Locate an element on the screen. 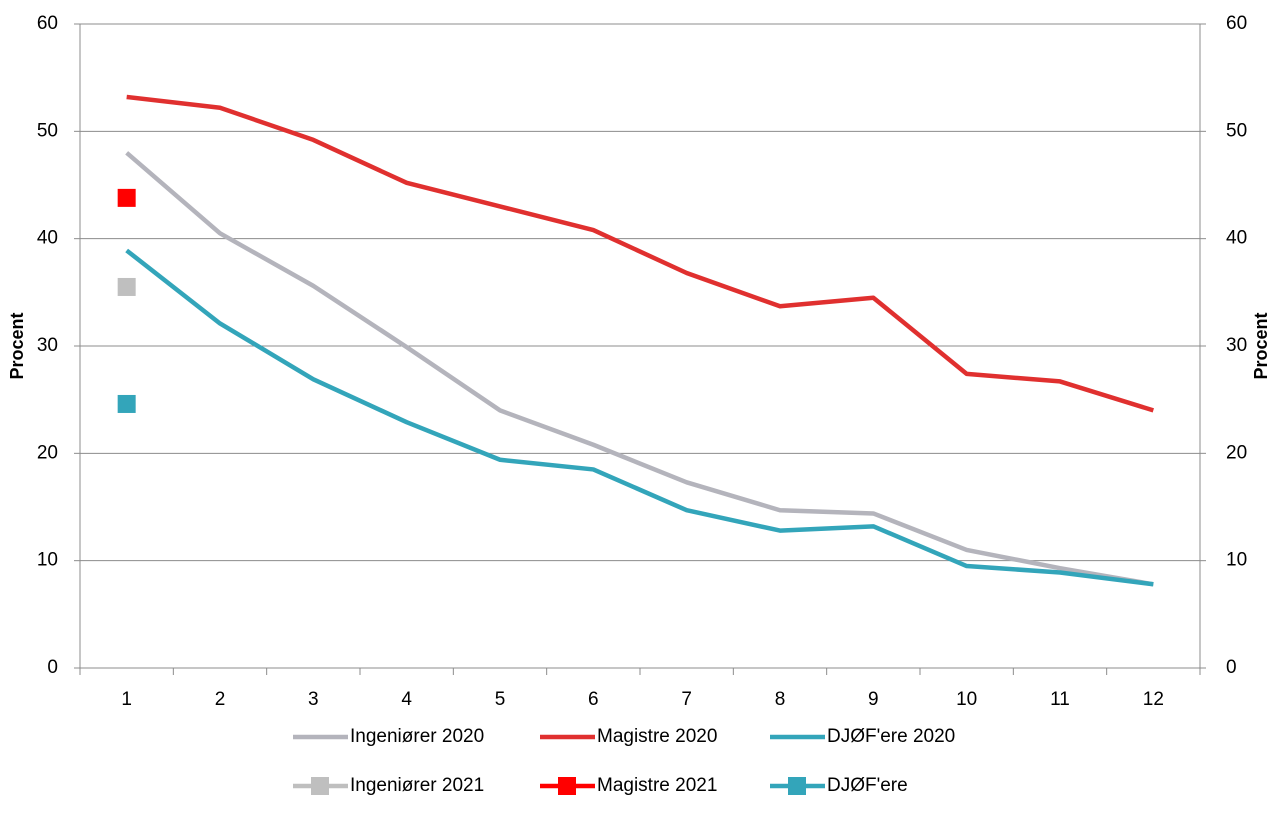 Image resolution: width=1270 pixels, height=814 pixels. x-tick-label: 7 is located at coordinates (686, 699).